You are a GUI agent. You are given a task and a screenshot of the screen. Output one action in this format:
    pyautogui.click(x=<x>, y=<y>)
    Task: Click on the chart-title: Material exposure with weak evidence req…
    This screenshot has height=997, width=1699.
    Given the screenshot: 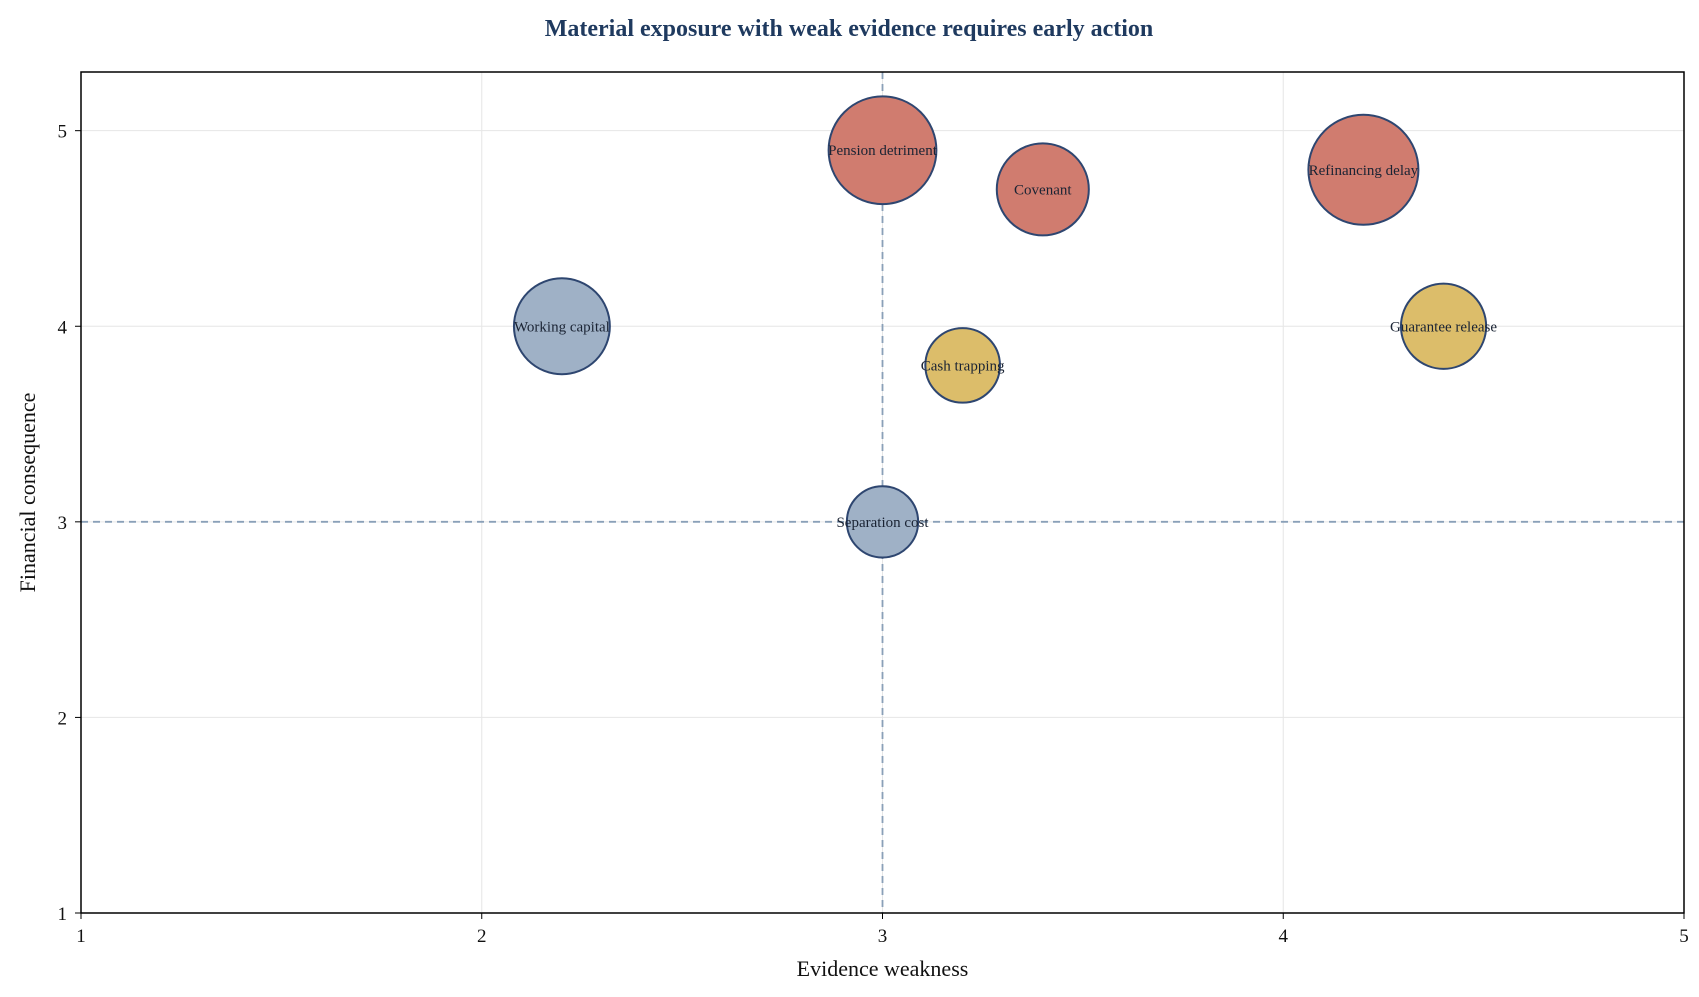 What is the action you would take?
    pyautogui.click(x=849, y=29)
    